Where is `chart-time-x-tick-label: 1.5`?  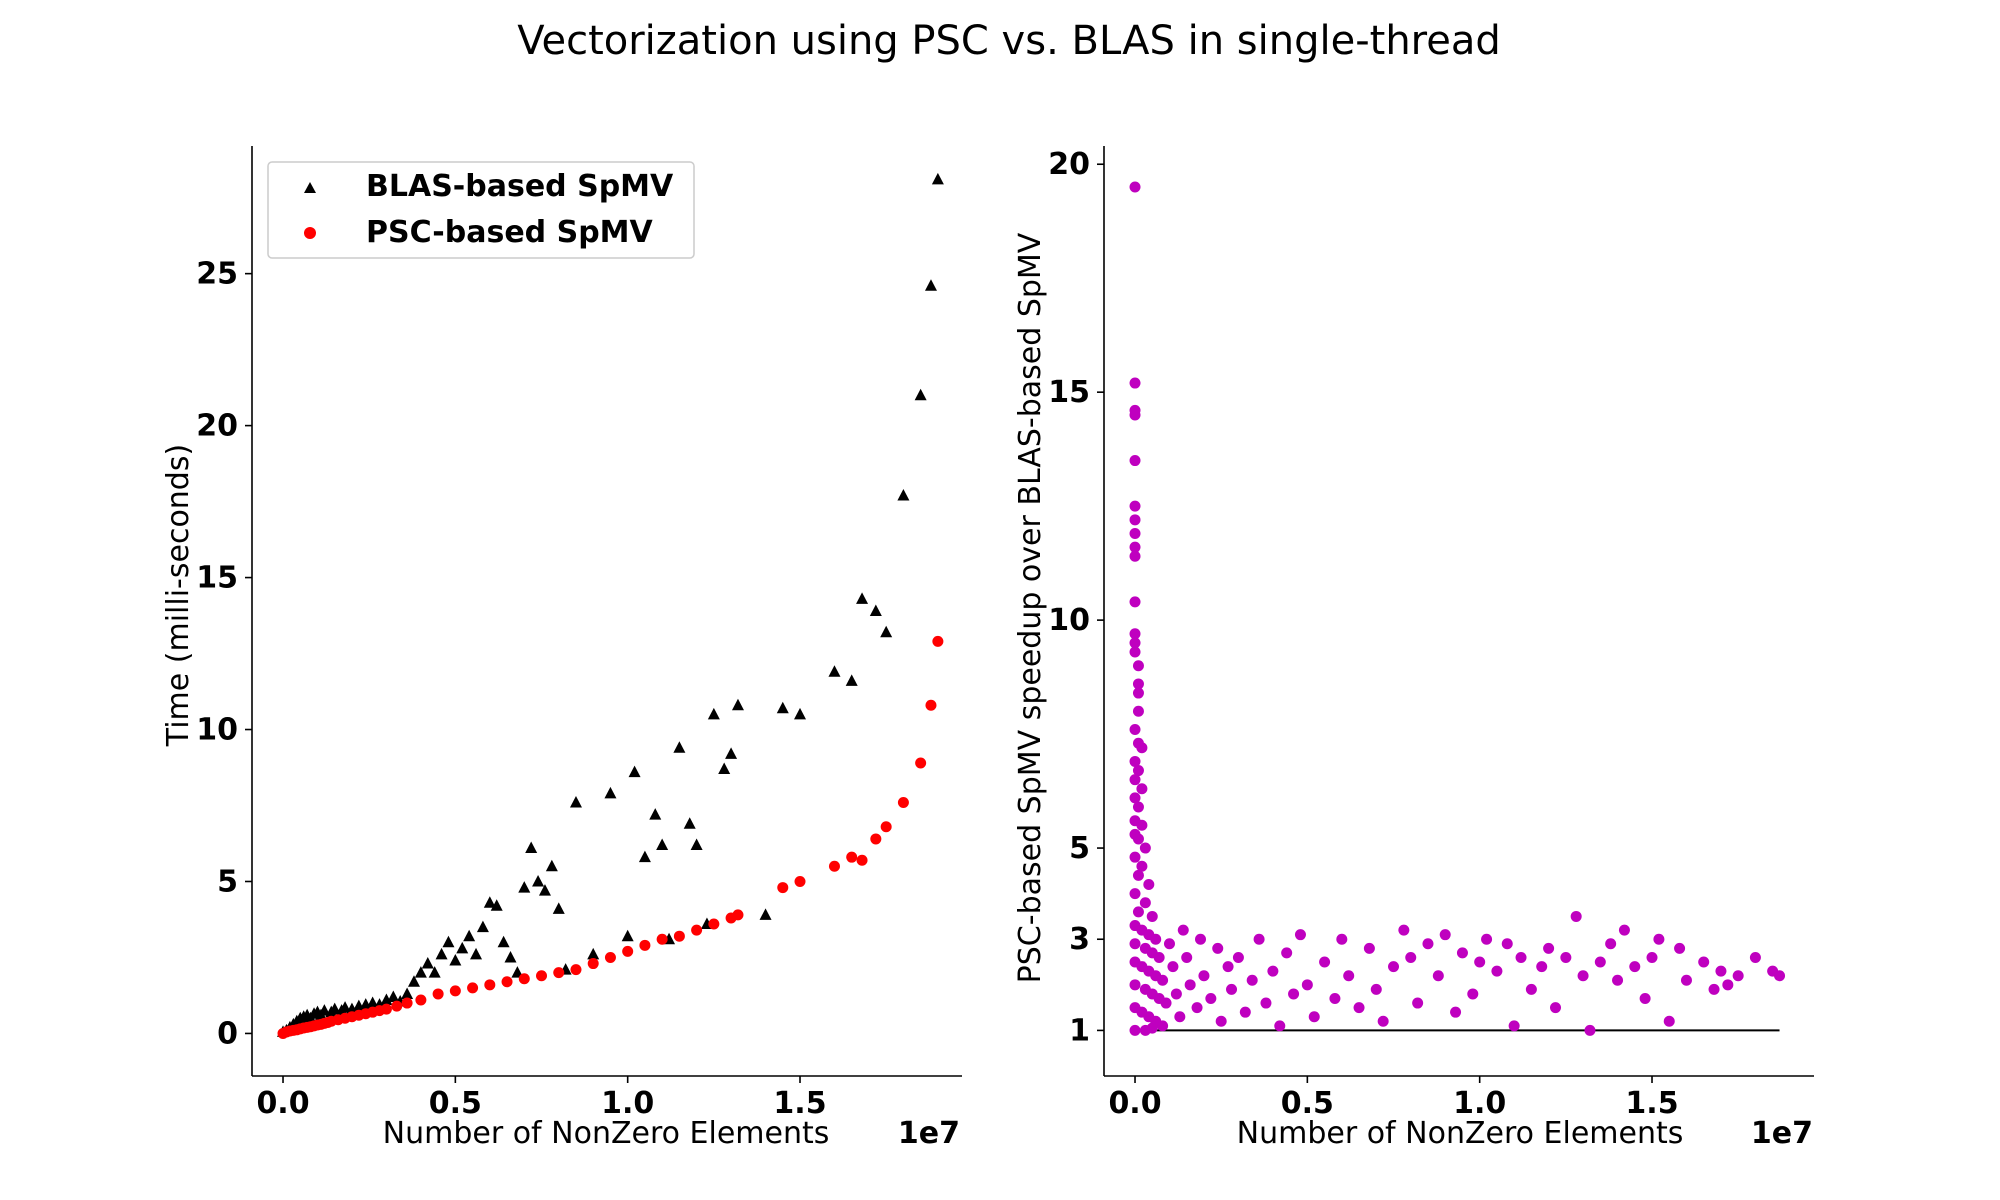
chart-time-x-tick-label: 1.5 is located at coordinates (799, 1103).